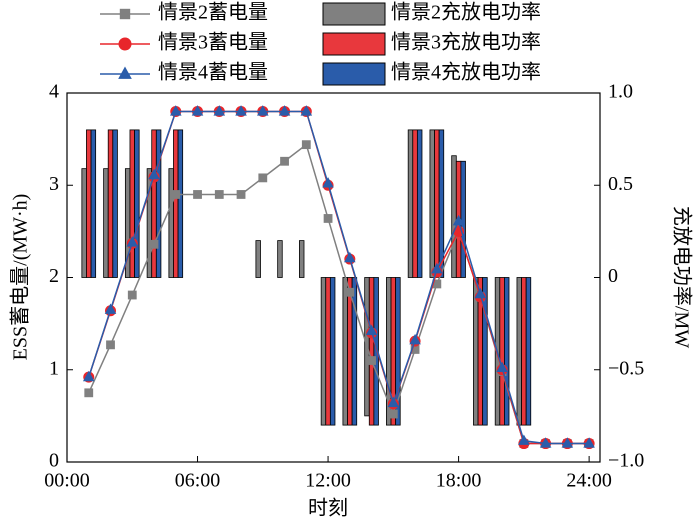 The image size is (700, 525). I want to click on legend-label: 情景4蓄电量, so click(213, 72).